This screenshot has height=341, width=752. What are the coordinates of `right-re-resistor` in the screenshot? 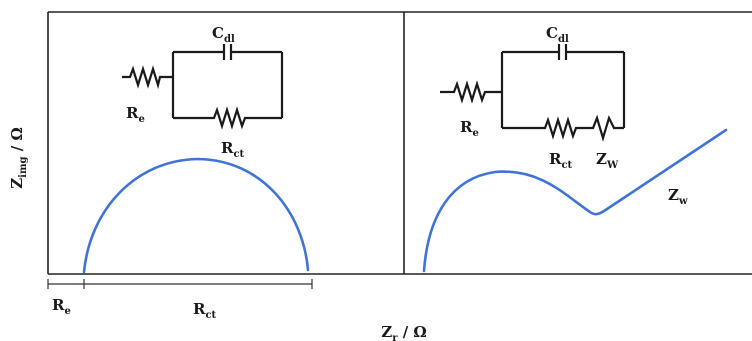 It's located at (471, 92).